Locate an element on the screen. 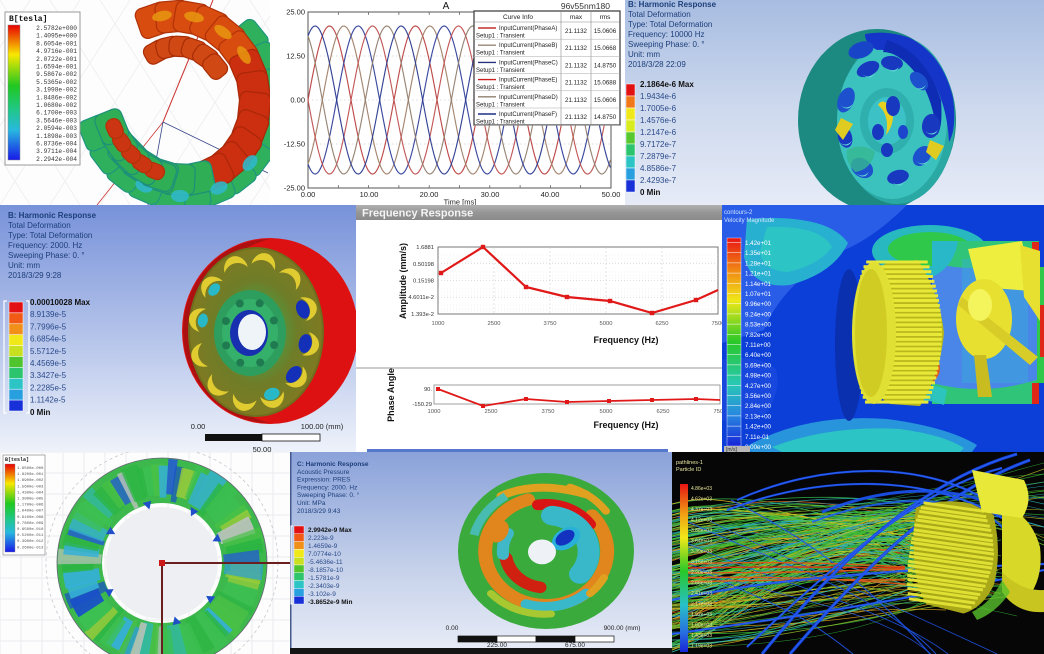 The width and height of the screenshot is (1044, 654). svg-text: 1.8486e-002 is located at coordinates (56, 97).